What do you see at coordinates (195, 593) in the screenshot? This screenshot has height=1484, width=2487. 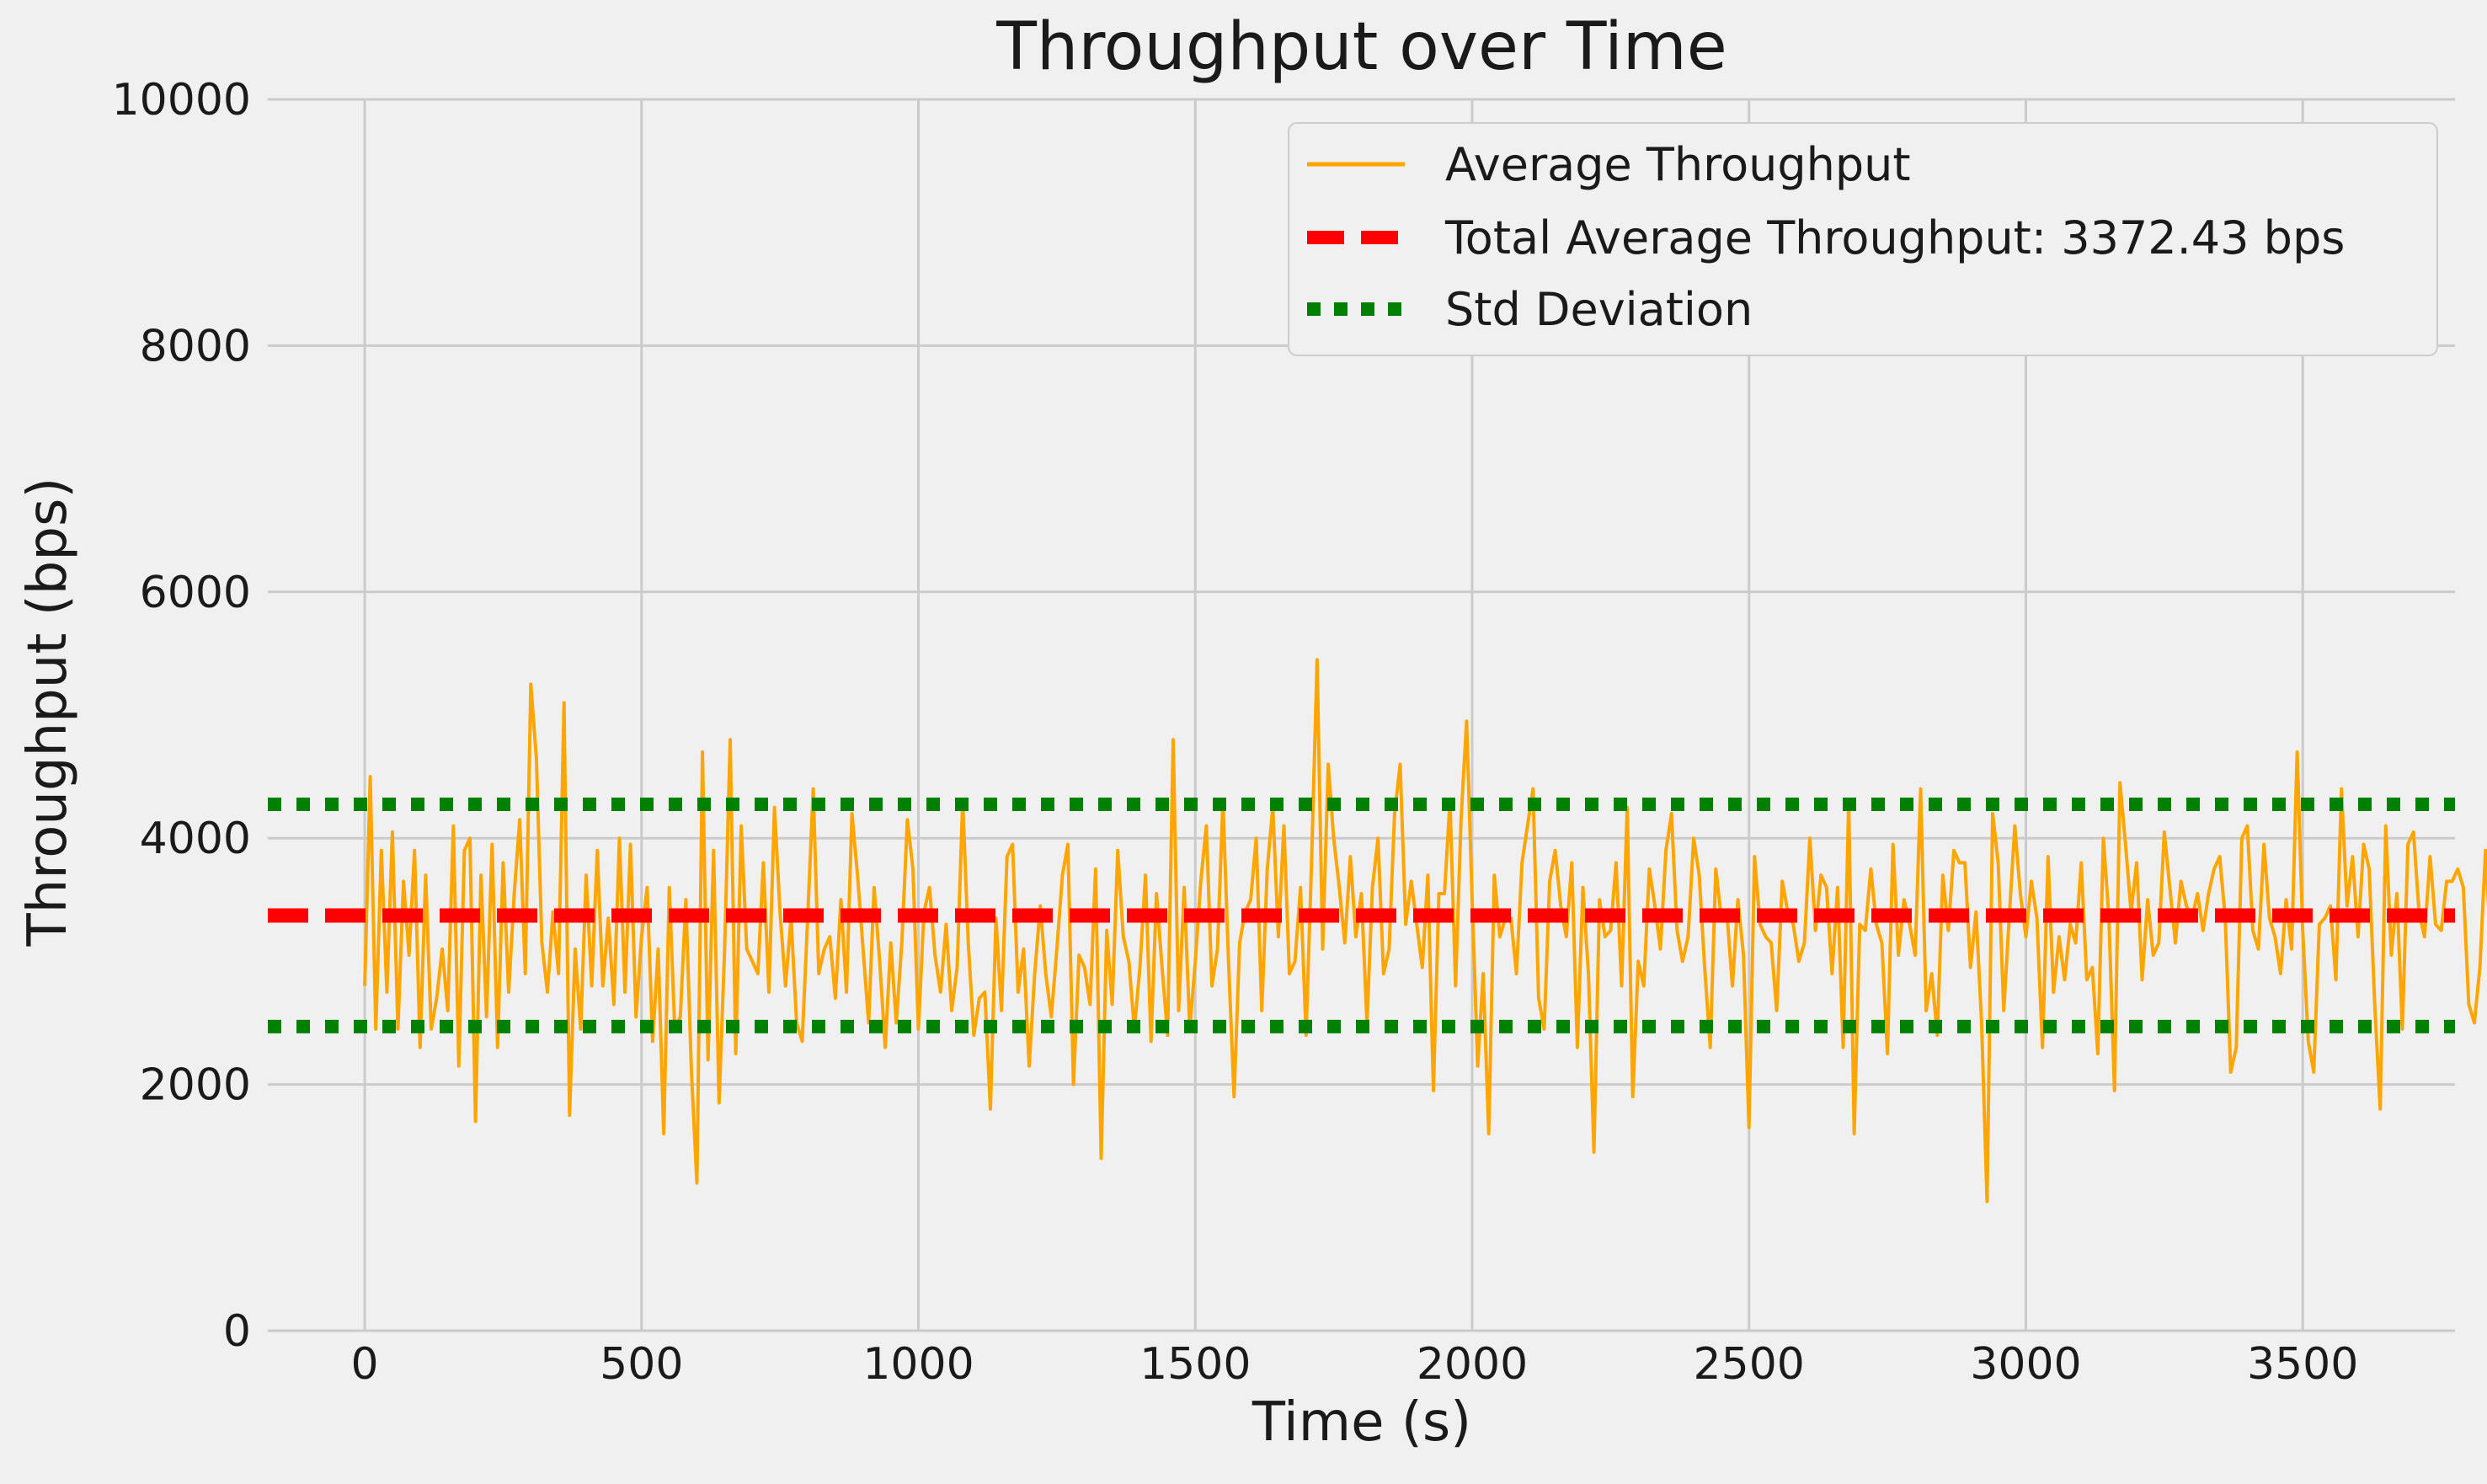 I see `y-tick-label: 6000` at bounding box center [195, 593].